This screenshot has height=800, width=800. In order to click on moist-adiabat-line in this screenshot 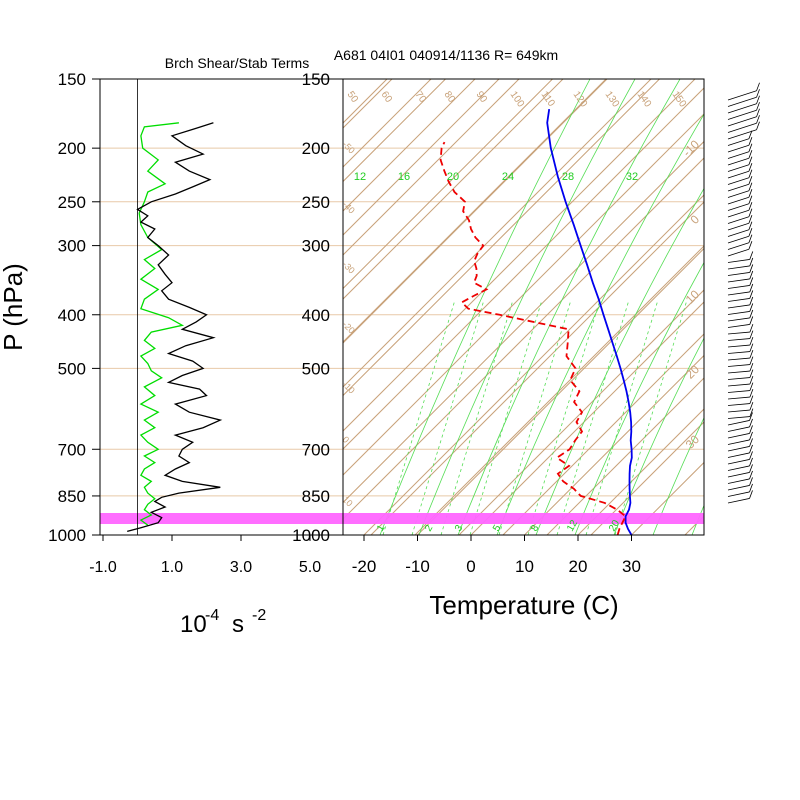, I will do `click(619, 361)`.